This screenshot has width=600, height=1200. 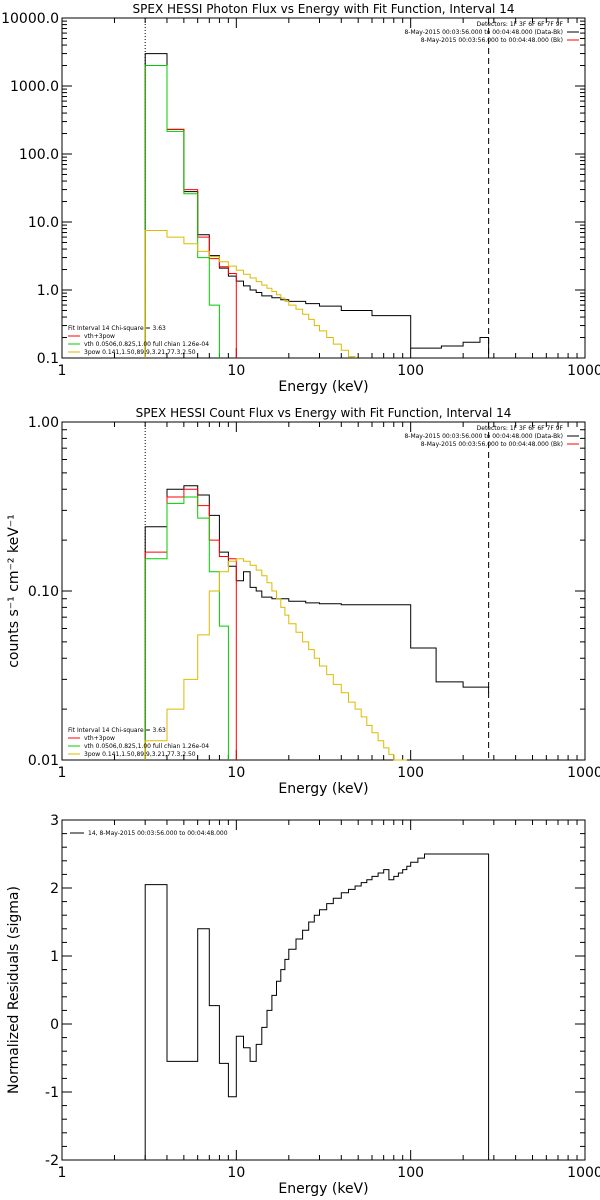 What do you see at coordinates (54, 1025) in the screenshot?
I see `panel-3-y-tick-label: 0` at bounding box center [54, 1025].